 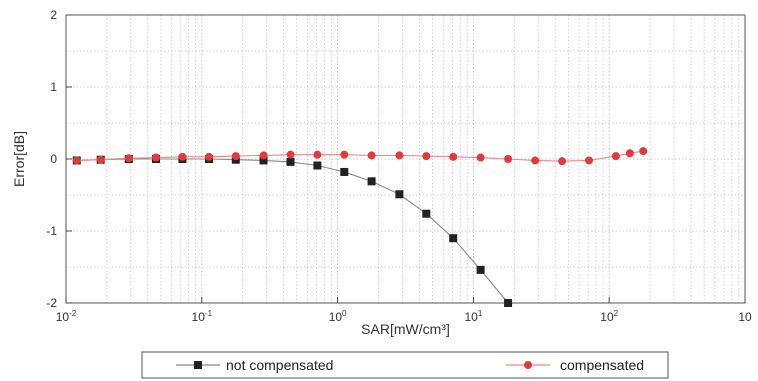 I want to click on x-tick-label: 10⁻¹, so click(x=202, y=316).